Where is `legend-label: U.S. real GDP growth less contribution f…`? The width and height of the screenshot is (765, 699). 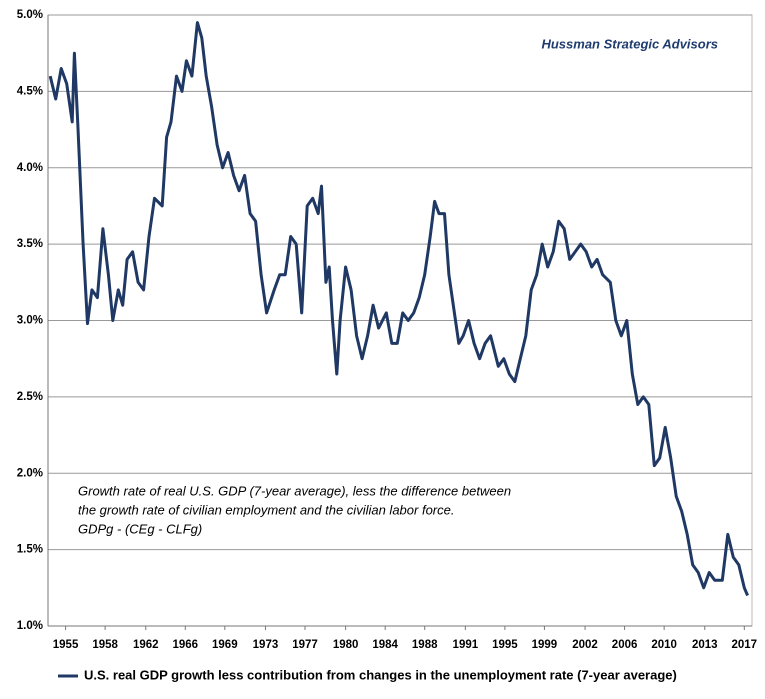 legend-label: U.S. real GDP growth less contribution f… is located at coordinates (380, 674).